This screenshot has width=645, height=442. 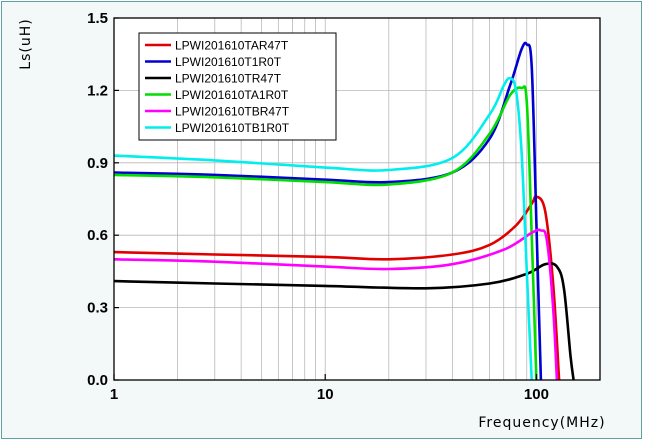 I want to click on x-tick-label: 100, so click(x=536, y=394).